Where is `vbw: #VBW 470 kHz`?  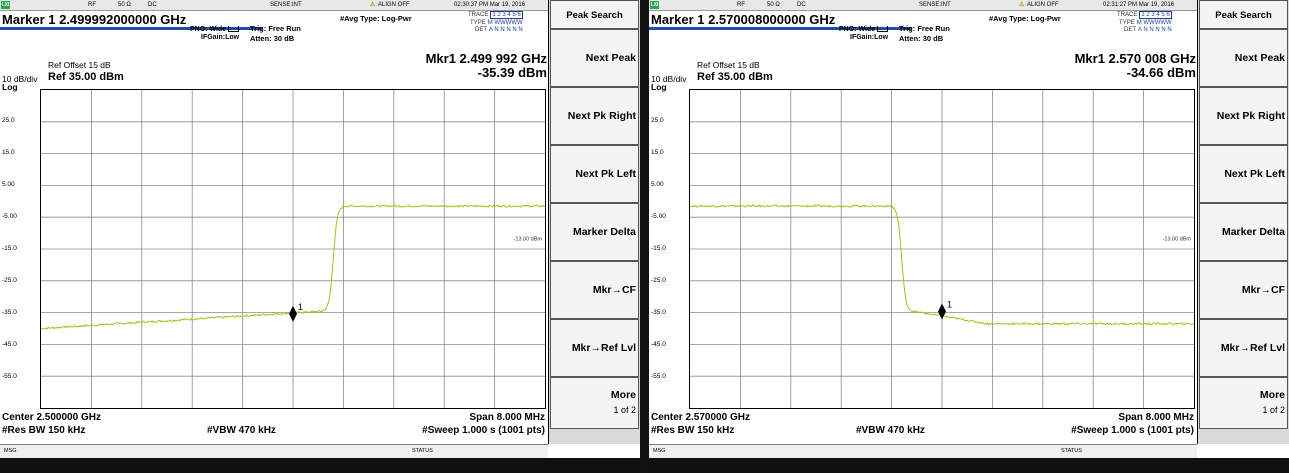
vbw: #VBW 470 kHz is located at coordinates (241, 430).